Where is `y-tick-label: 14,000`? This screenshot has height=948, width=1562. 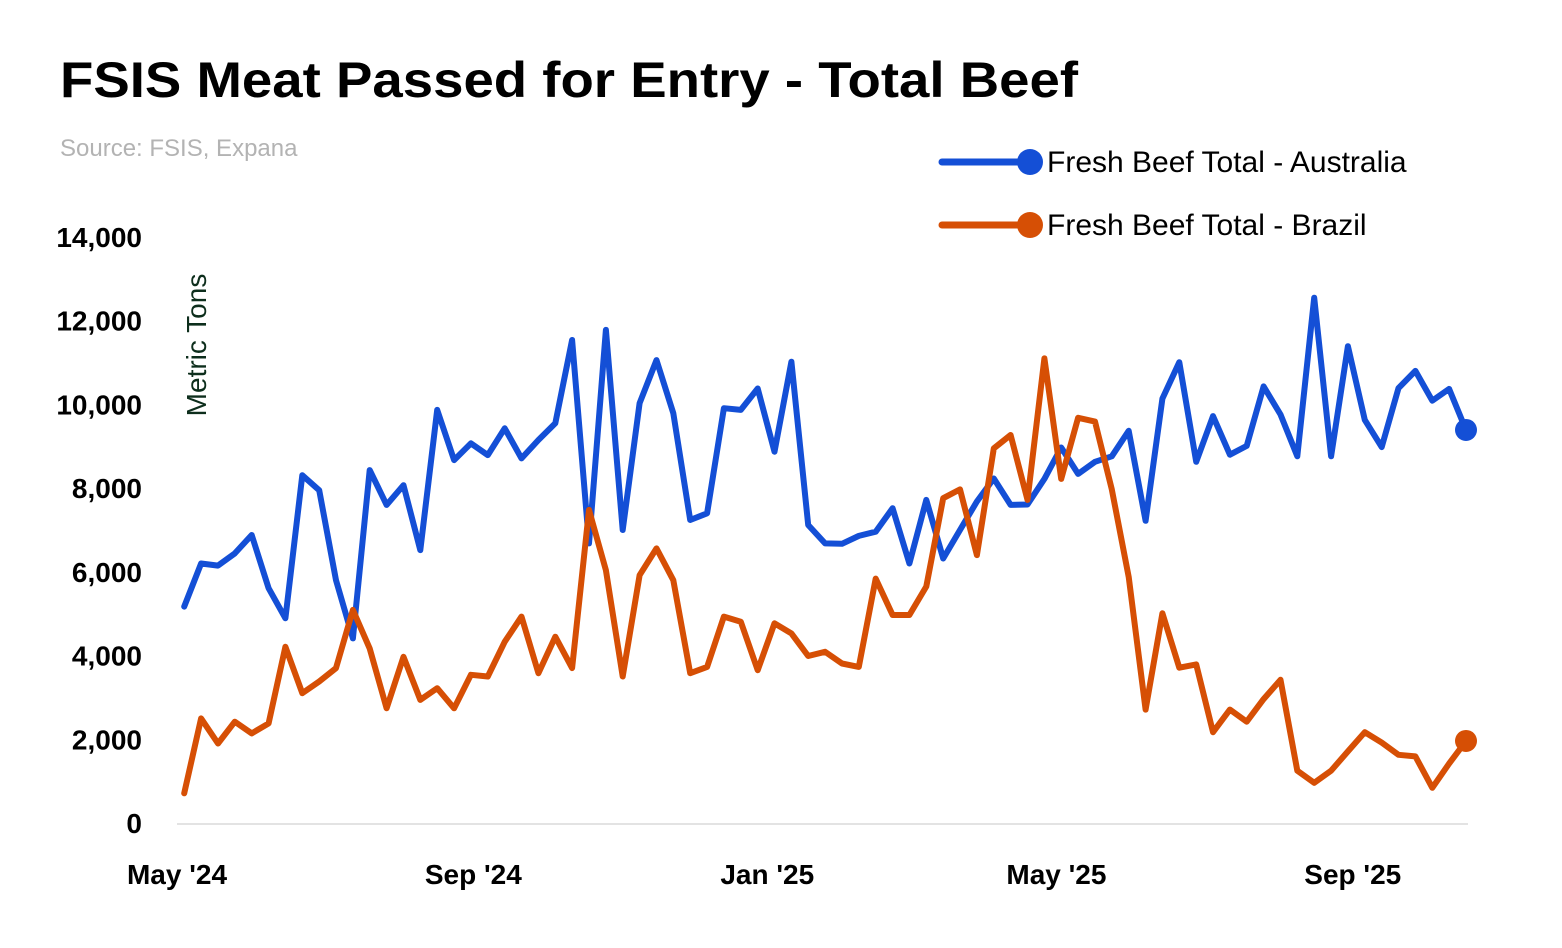
y-tick-label: 14,000 is located at coordinates (99, 237).